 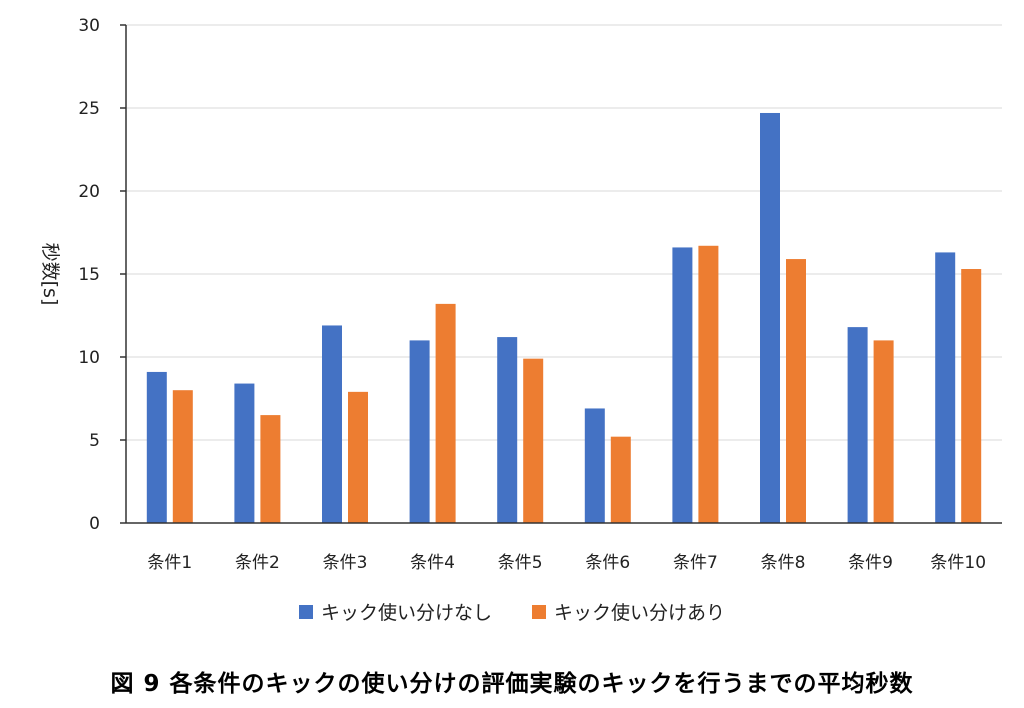 What do you see at coordinates (512, 611) in the screenshot?
I see `legend: キック使い分けなし キック使い分けあり` at bounding box center [512, 611].